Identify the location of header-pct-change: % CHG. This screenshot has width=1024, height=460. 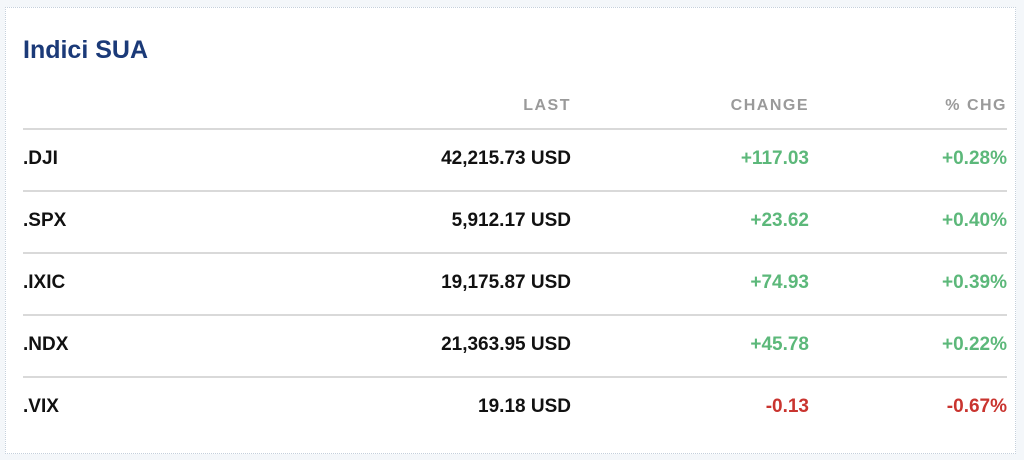
(976, 105).